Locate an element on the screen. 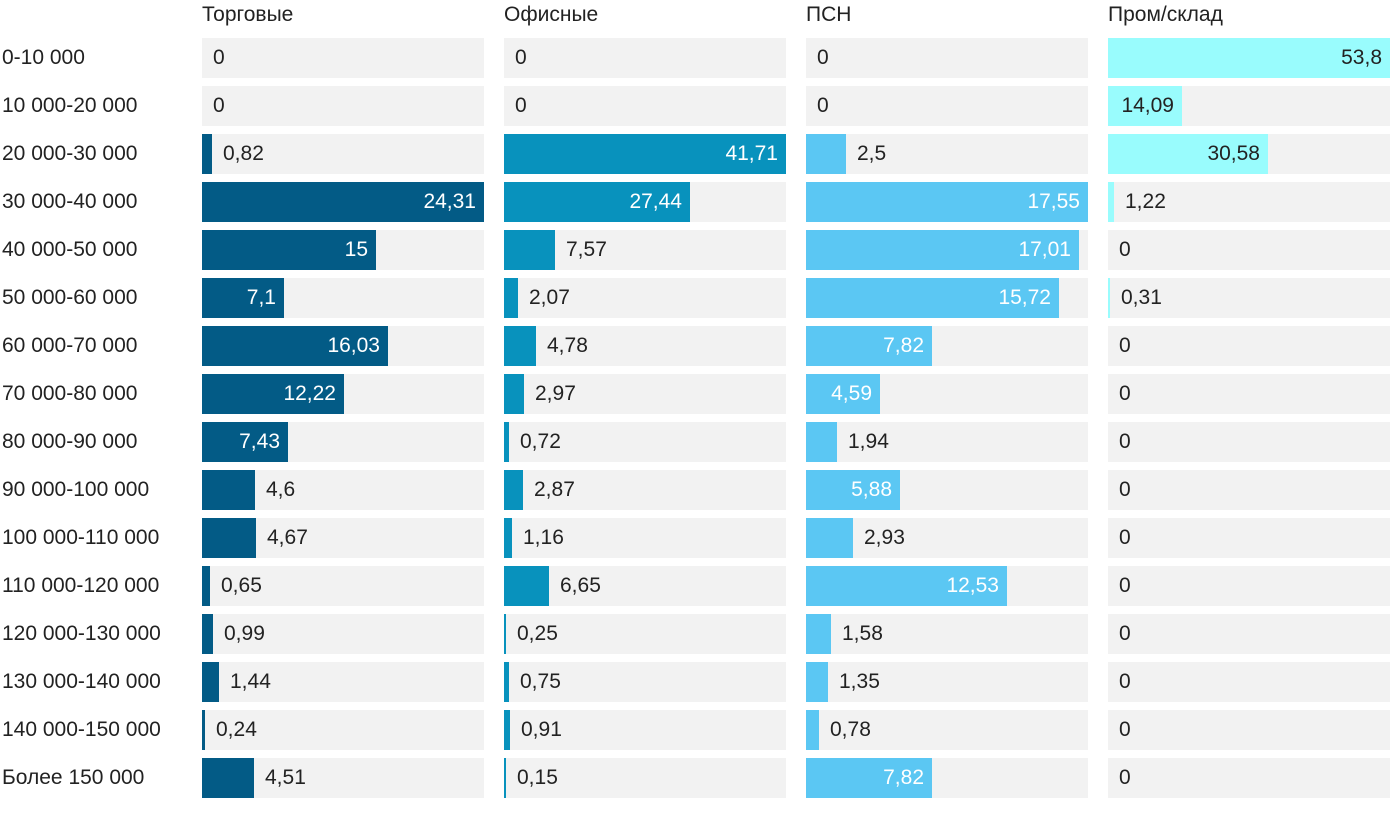 The image size is (1400, 814). bar-track: 0,82 is located at coordinates (343, 154).